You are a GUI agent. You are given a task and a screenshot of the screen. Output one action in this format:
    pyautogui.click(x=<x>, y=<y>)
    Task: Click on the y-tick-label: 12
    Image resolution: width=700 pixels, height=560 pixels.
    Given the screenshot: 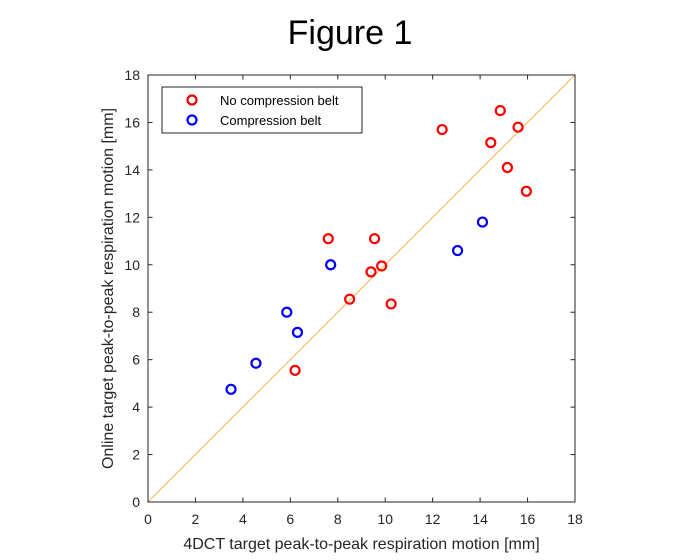 What is the action you would take?
    pyautogui.click(x=132, y=217)
    